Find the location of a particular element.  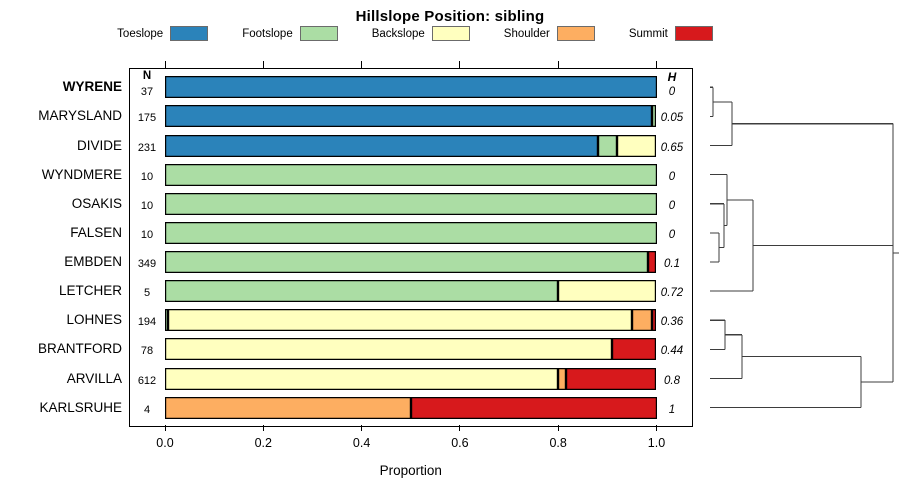

bar-row-wyndmere is located at coordinates (411, 174).